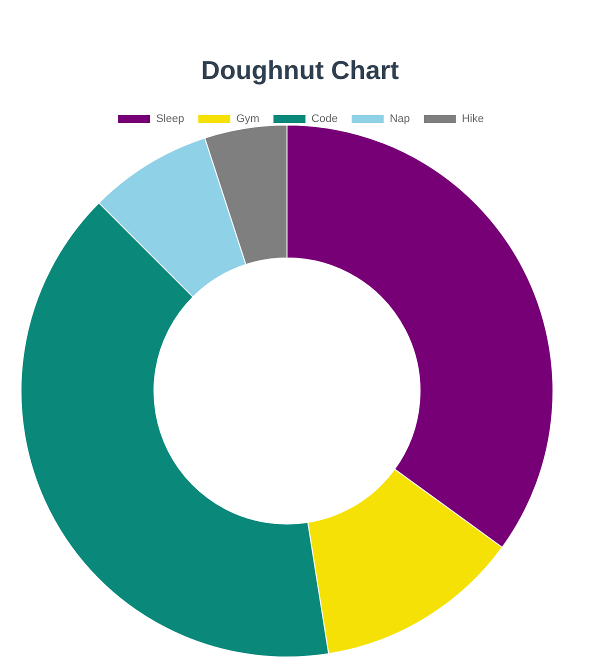  I want to click on legend-label: Gym, so click(248, 119).